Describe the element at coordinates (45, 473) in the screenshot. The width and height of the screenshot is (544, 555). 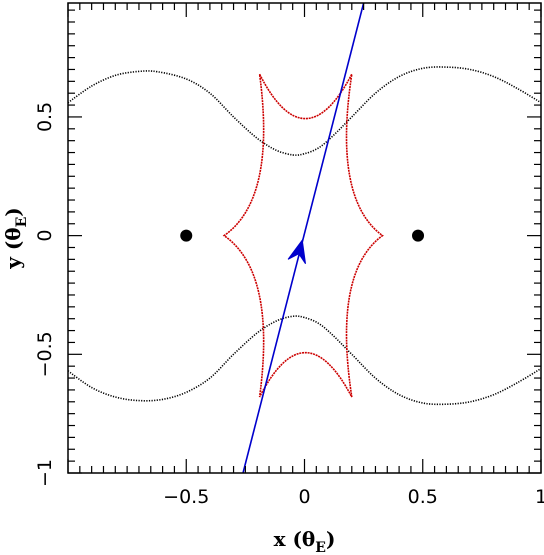
I see `y-tick-label: −1` at that location.